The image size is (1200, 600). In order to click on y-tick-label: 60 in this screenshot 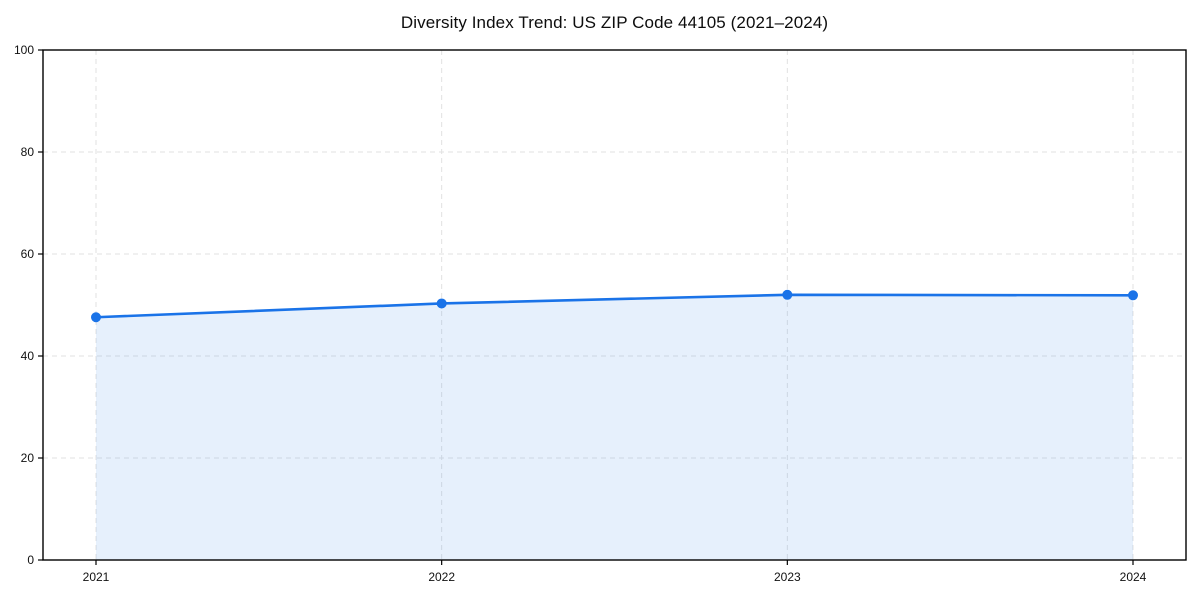, I will do `click(28, 254)`.